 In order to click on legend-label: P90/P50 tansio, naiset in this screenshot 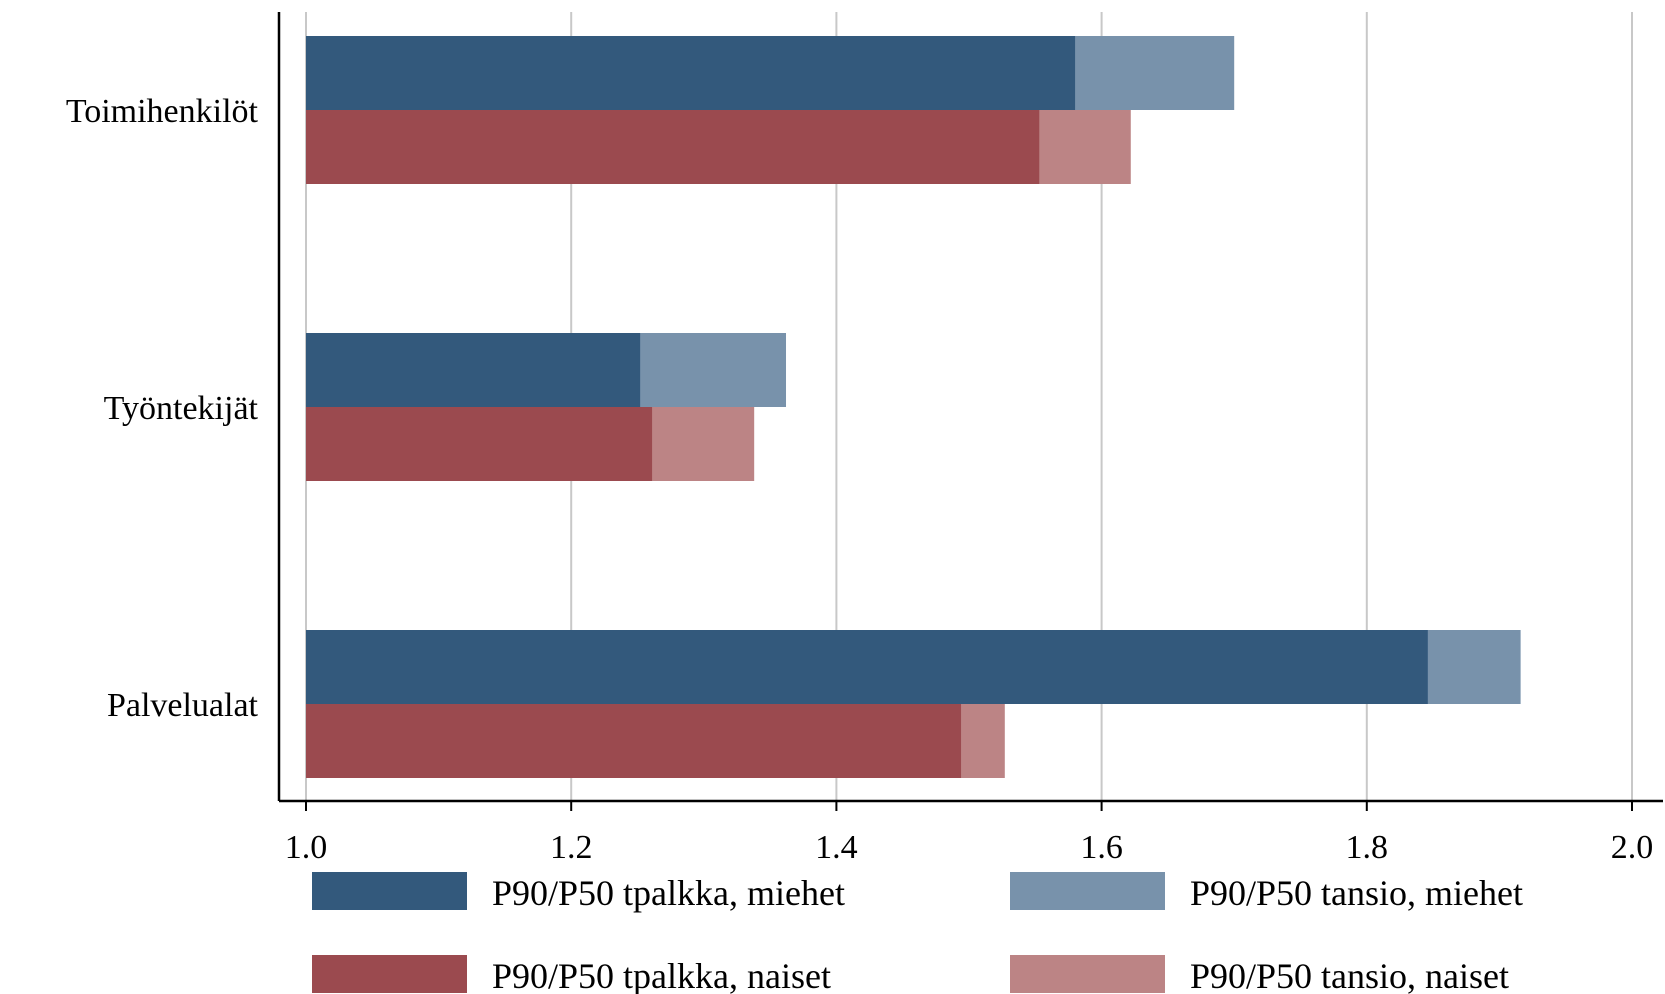, I will do `click(1349, 975)`.